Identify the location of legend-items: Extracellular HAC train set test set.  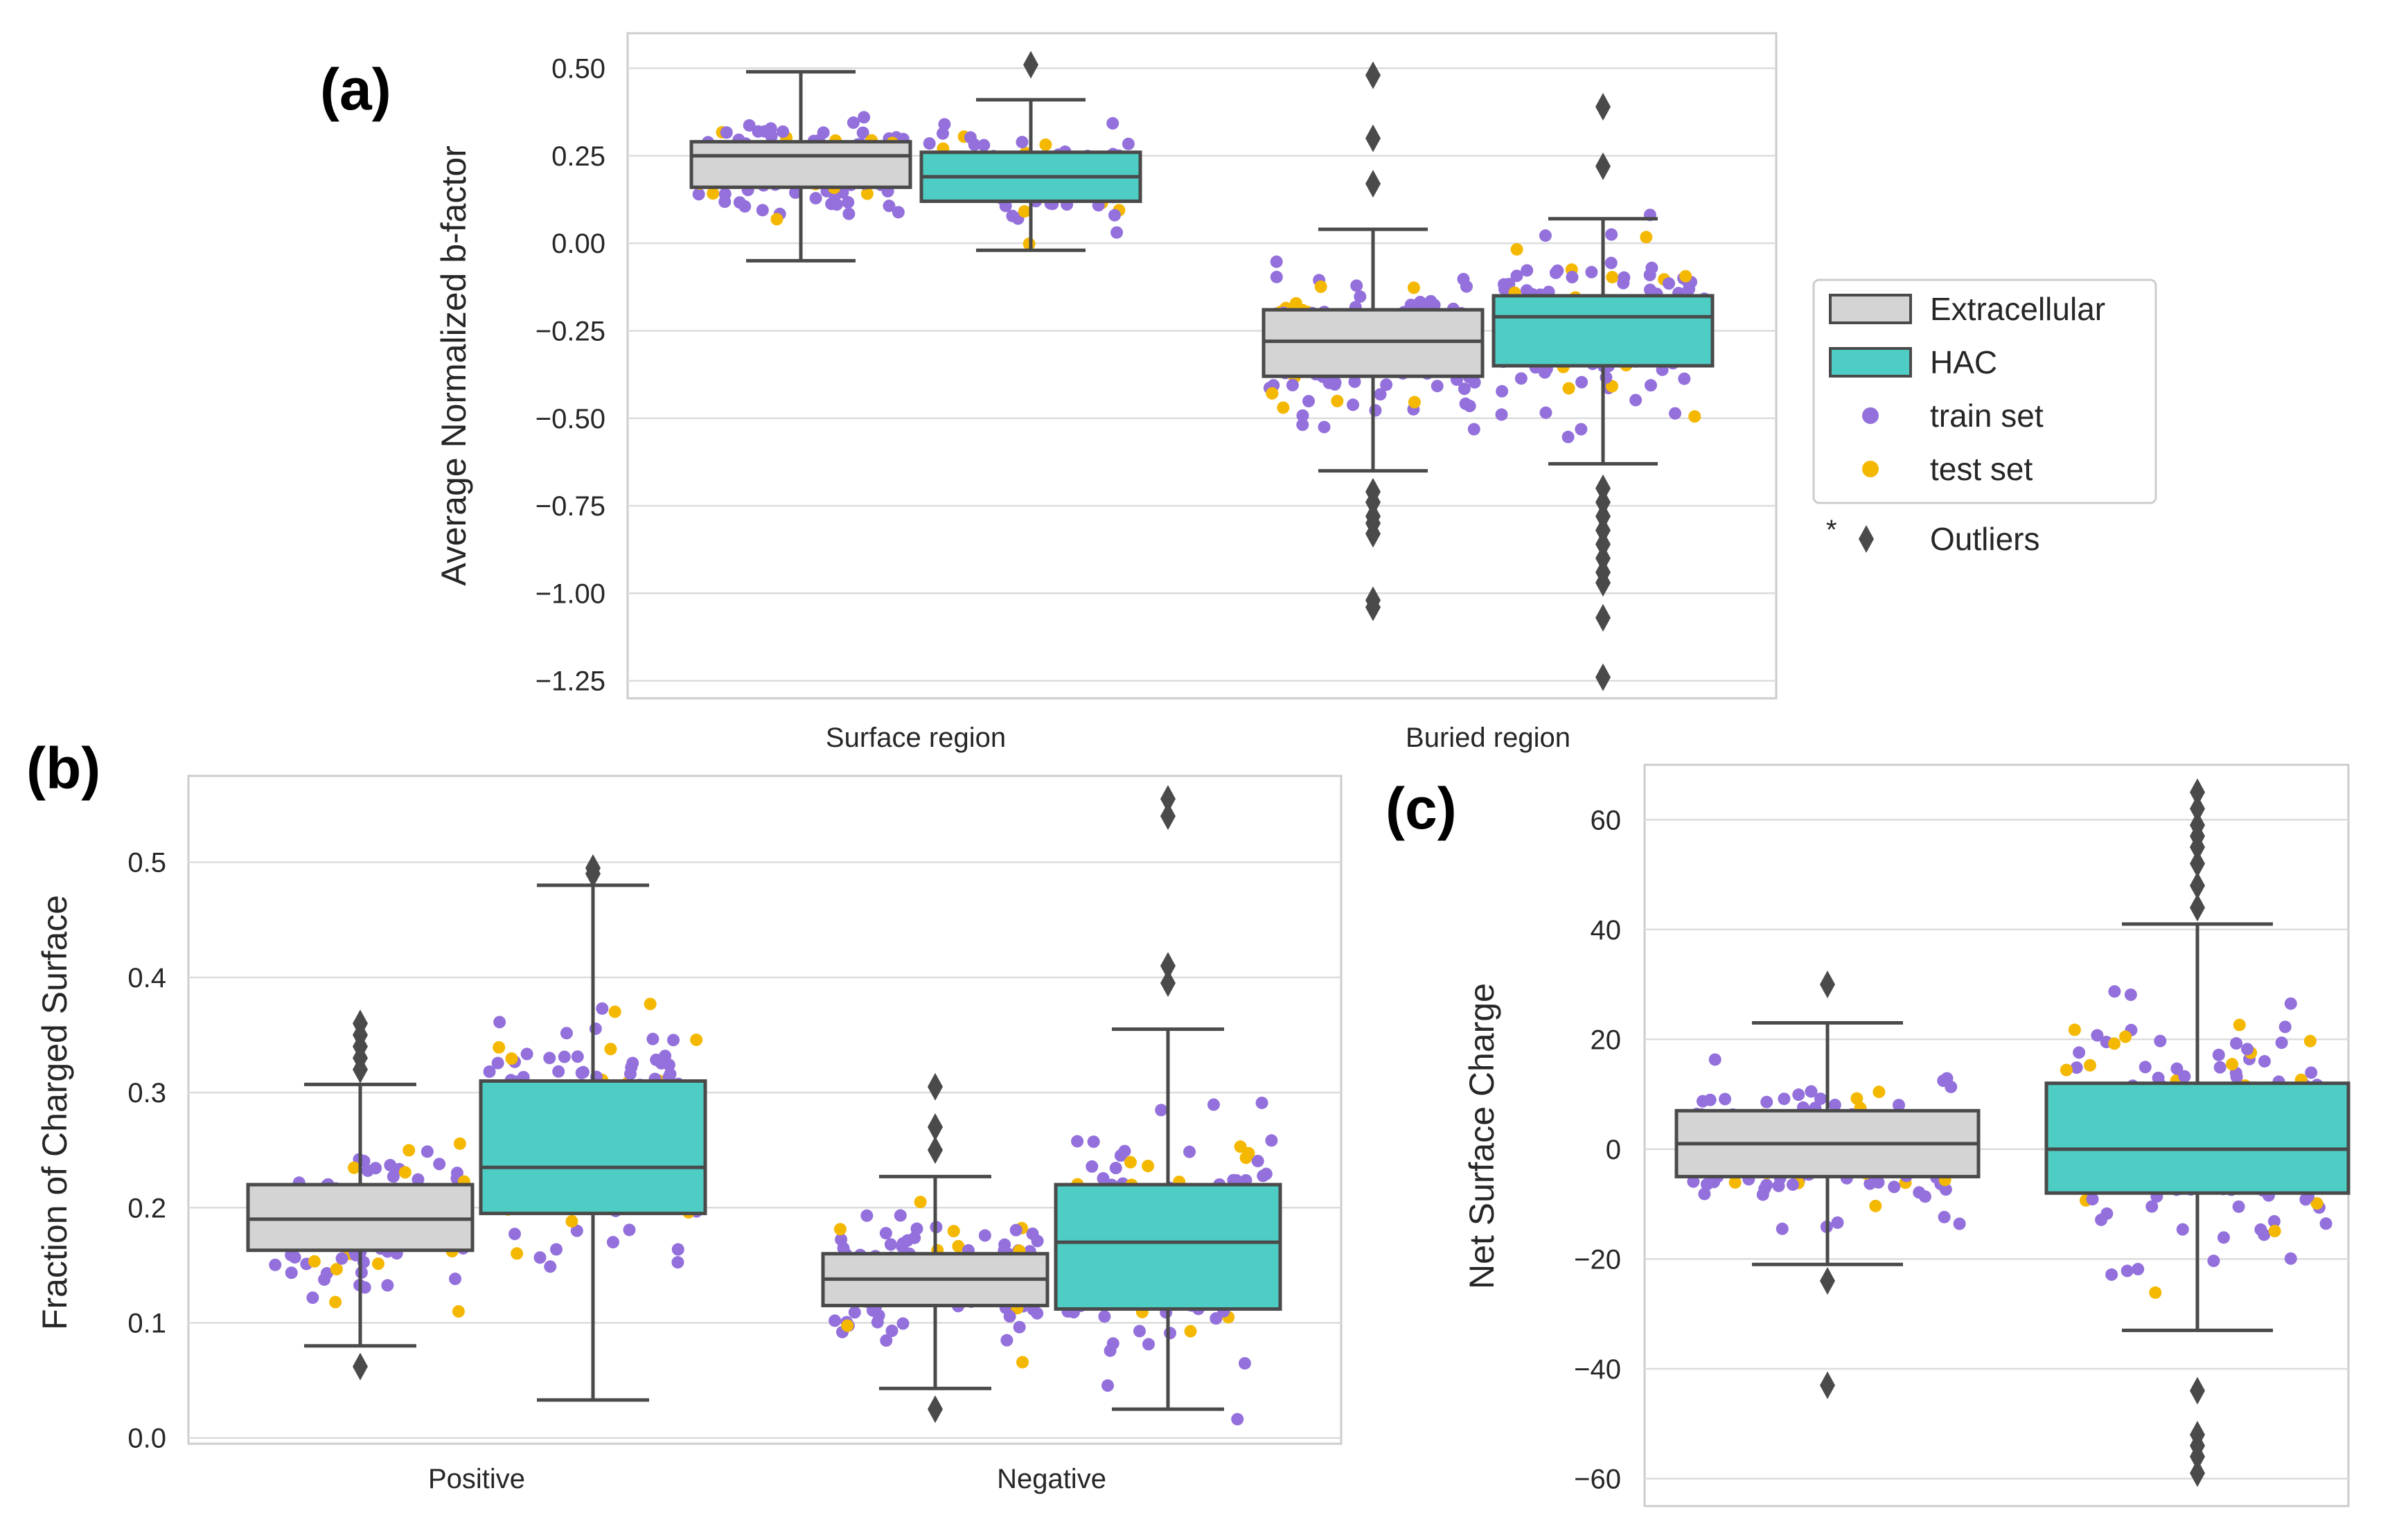
(1967, 389).